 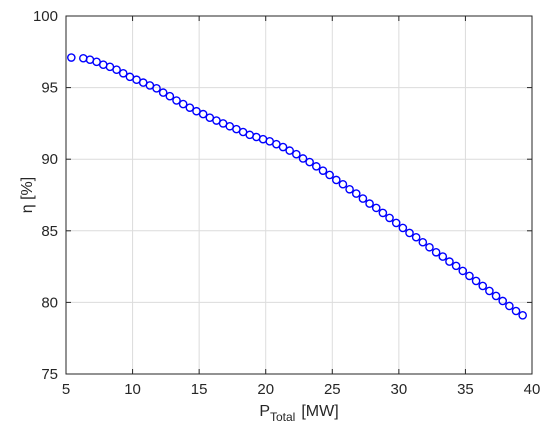 I want to click on x-tick-label: 15, so click(x=199, y=389).